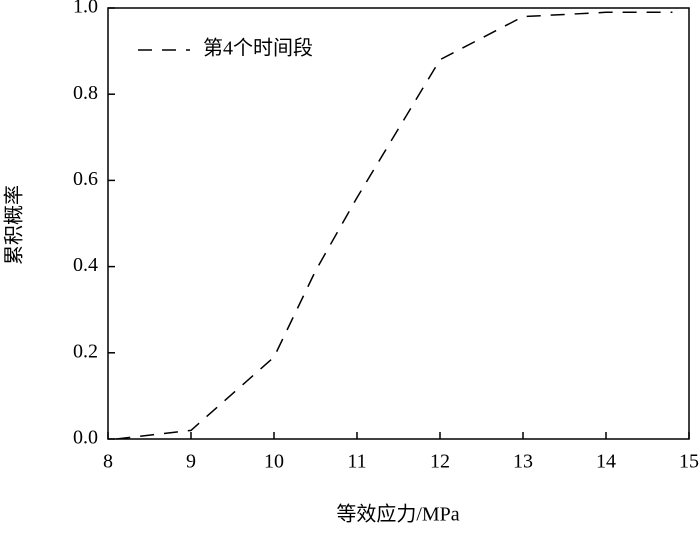 Image resolution: width=700 pixels, height=533 pixels. Describe the element at coordinates (356, 462) in the screenshot. I see `x-tick-label: 11` at that location.